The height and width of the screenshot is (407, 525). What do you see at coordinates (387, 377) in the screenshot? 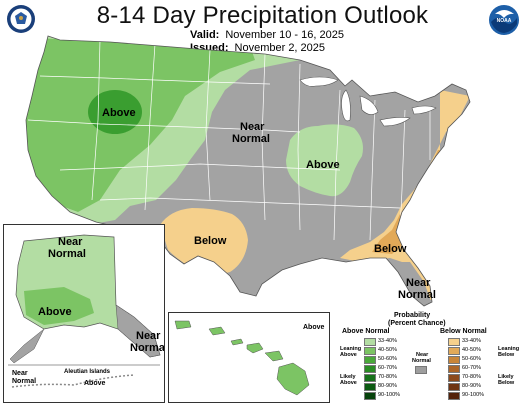
I see `legend-label-above-4: 70-80%` at bounding box center [387, 377].